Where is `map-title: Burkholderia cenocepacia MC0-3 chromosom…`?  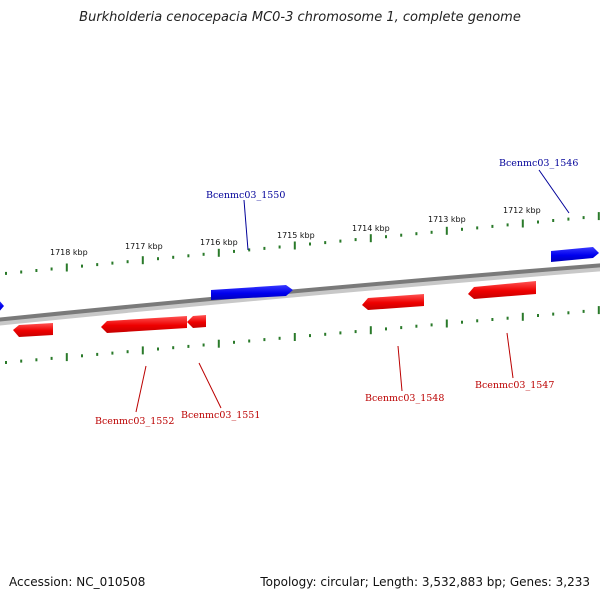 map-title: Burkholderia cenocepacia MC0-3 chromosom… is located at coordinates (300, 17).